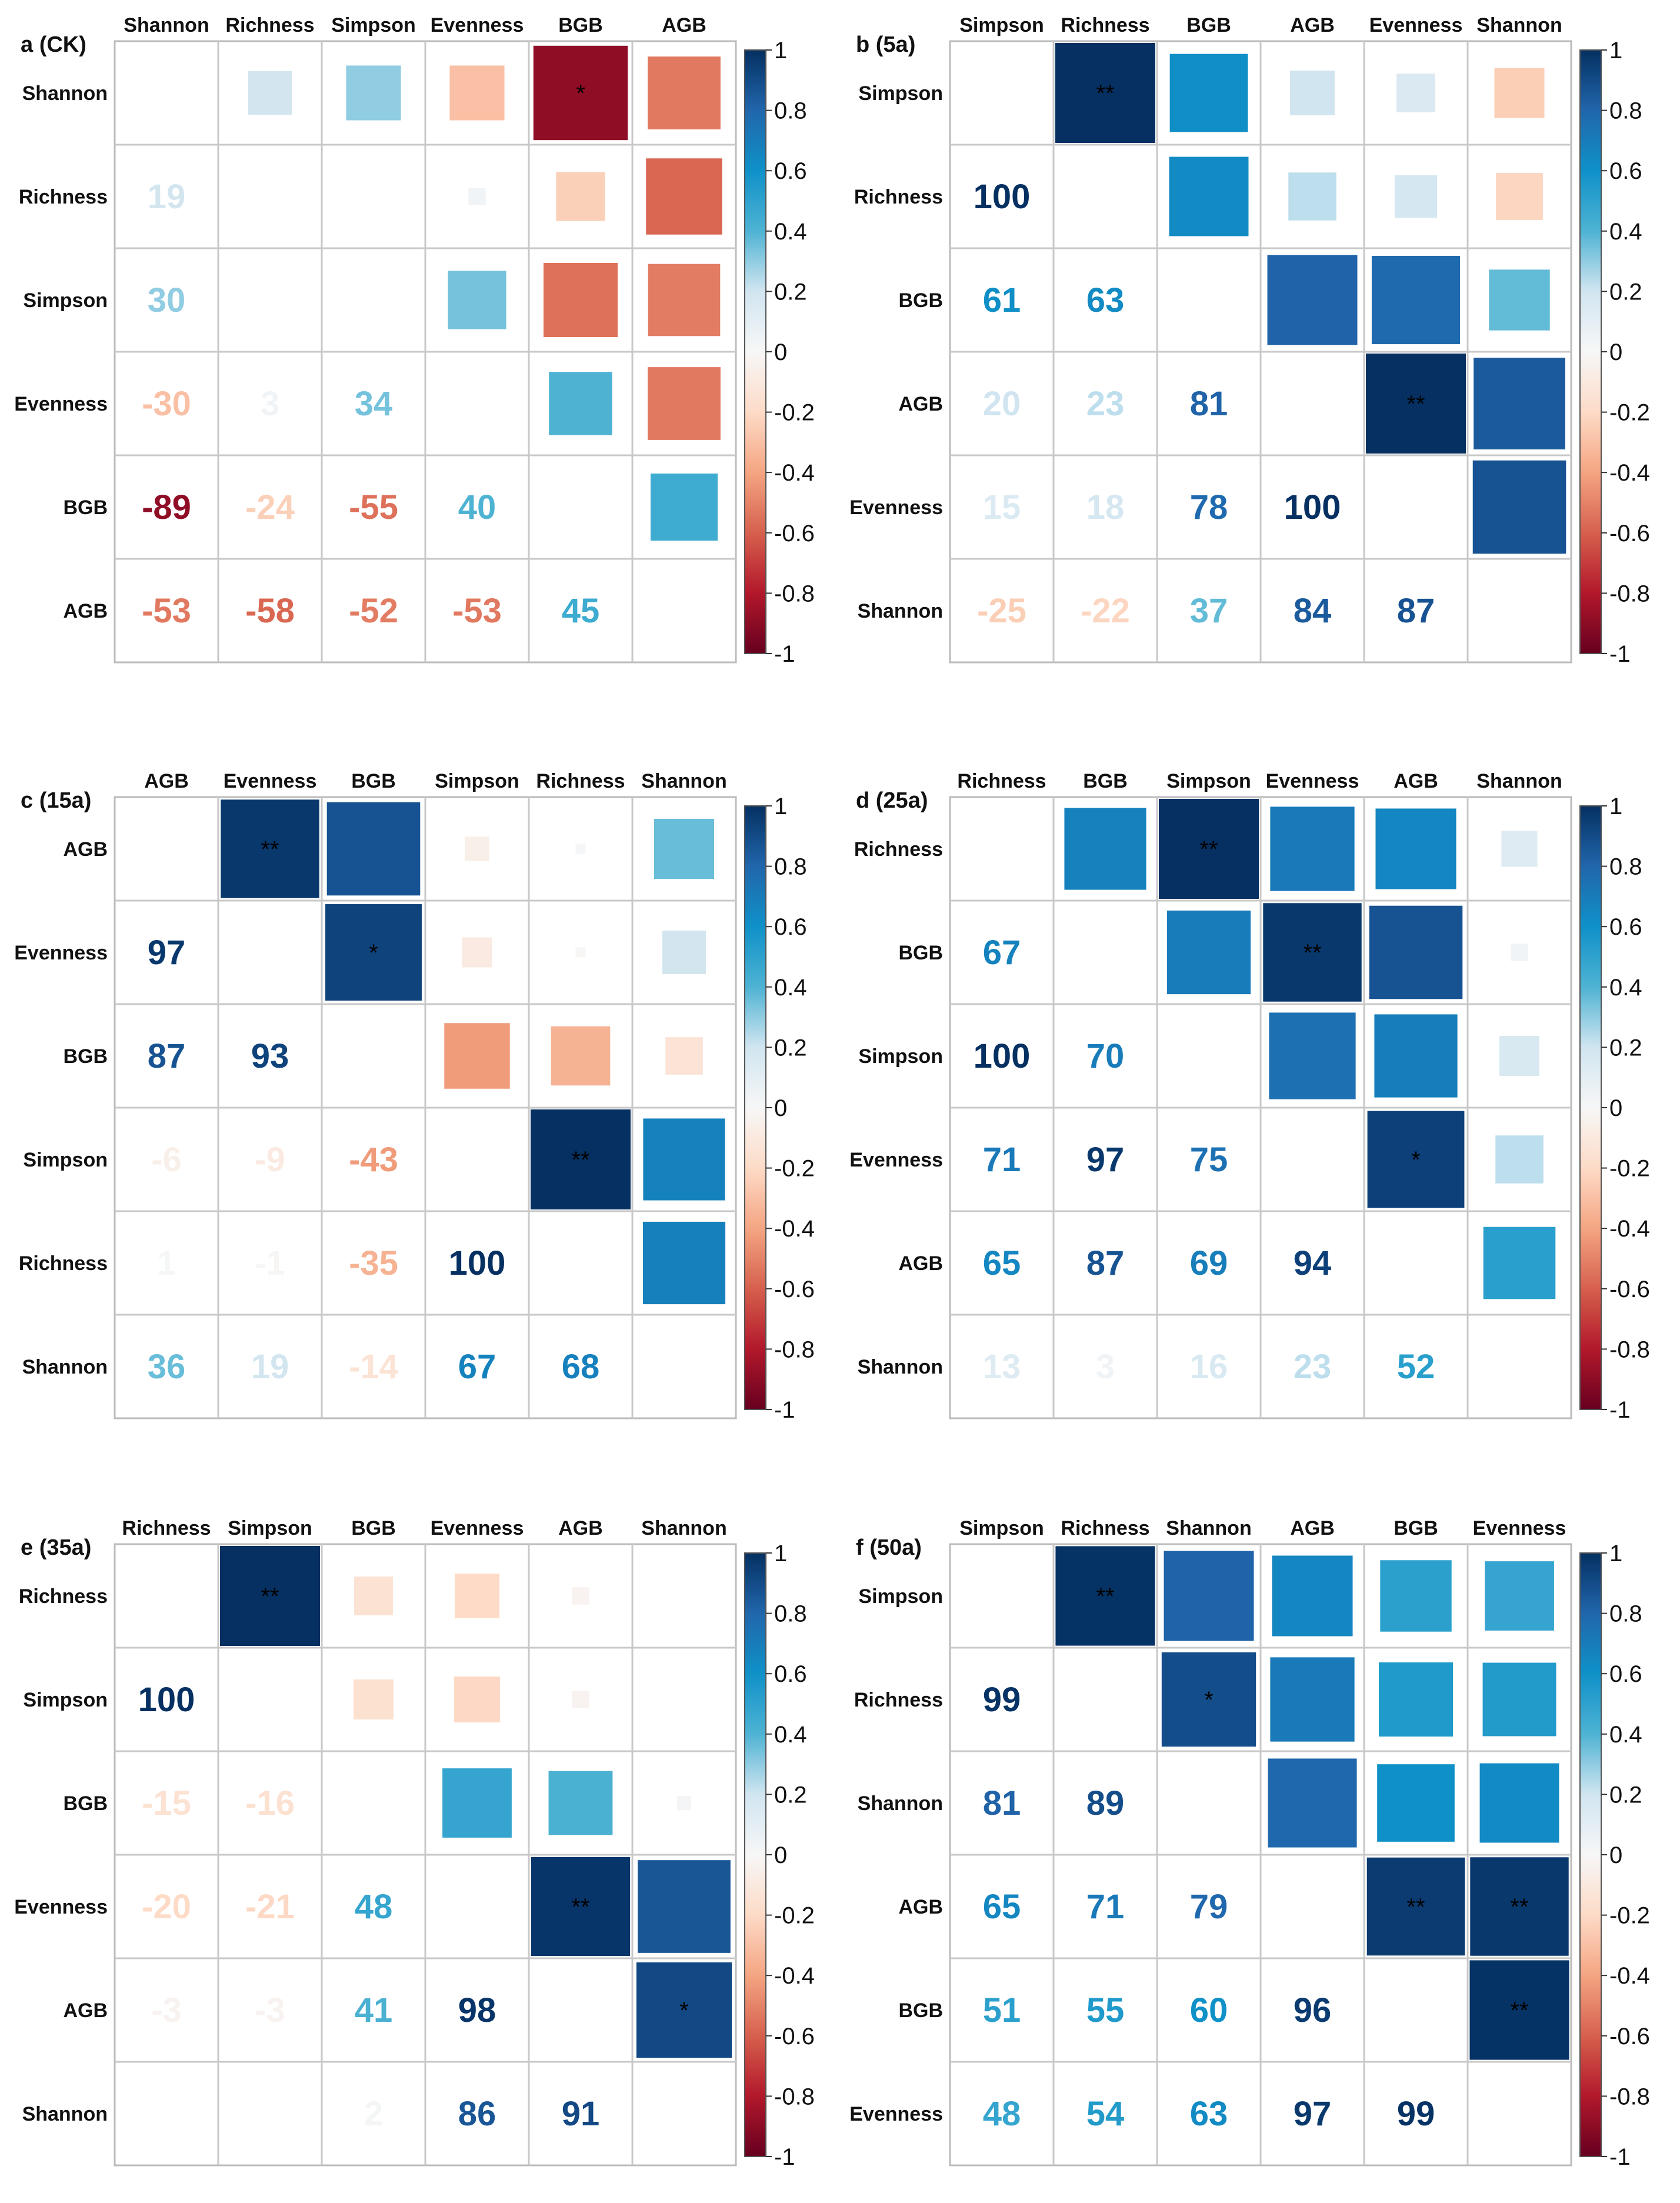  What do you see at coordinates (1002, 1263) in the screenshot?
I see `cell-value: 65` at bounding box center [1002, 1263].